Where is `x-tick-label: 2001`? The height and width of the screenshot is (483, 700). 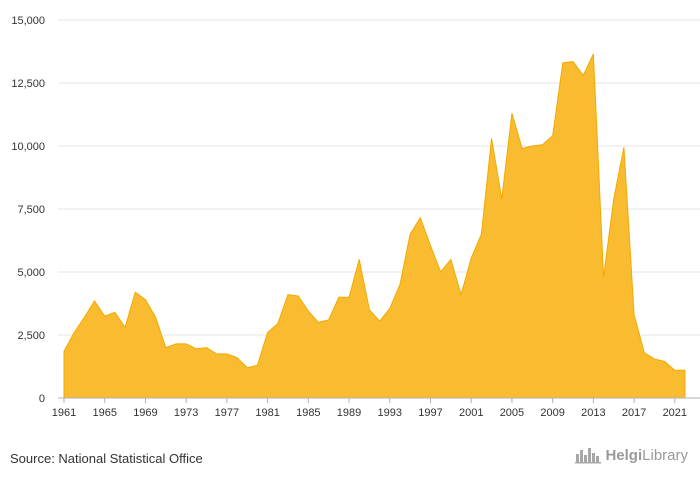 x-tick-label: 2001 is located at coordinates (471, 413).